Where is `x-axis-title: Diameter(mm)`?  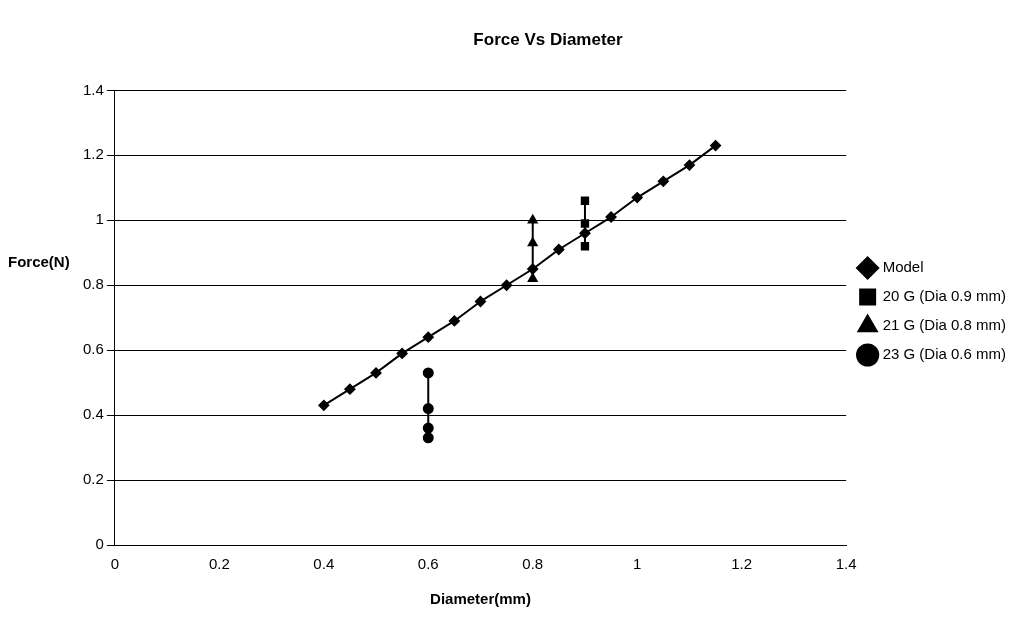 x-axis-title: Diameter(mm) is located at coordinates (480, 599).